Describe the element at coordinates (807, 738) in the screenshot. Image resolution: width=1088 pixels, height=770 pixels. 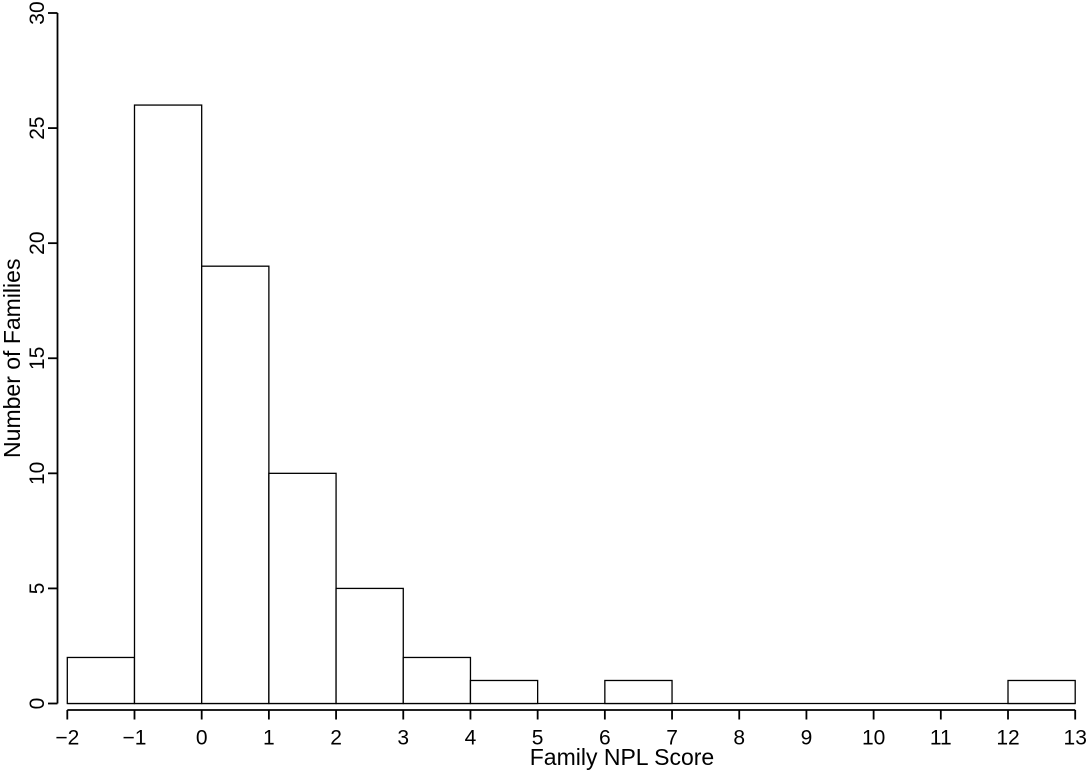
I see `x-tick-label: 9` at that location.